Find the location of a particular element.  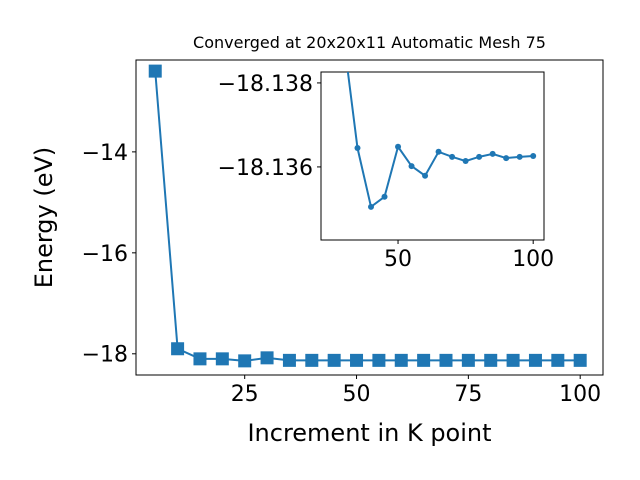

y-tick-label: −16 is located at coordinates (105, 254).